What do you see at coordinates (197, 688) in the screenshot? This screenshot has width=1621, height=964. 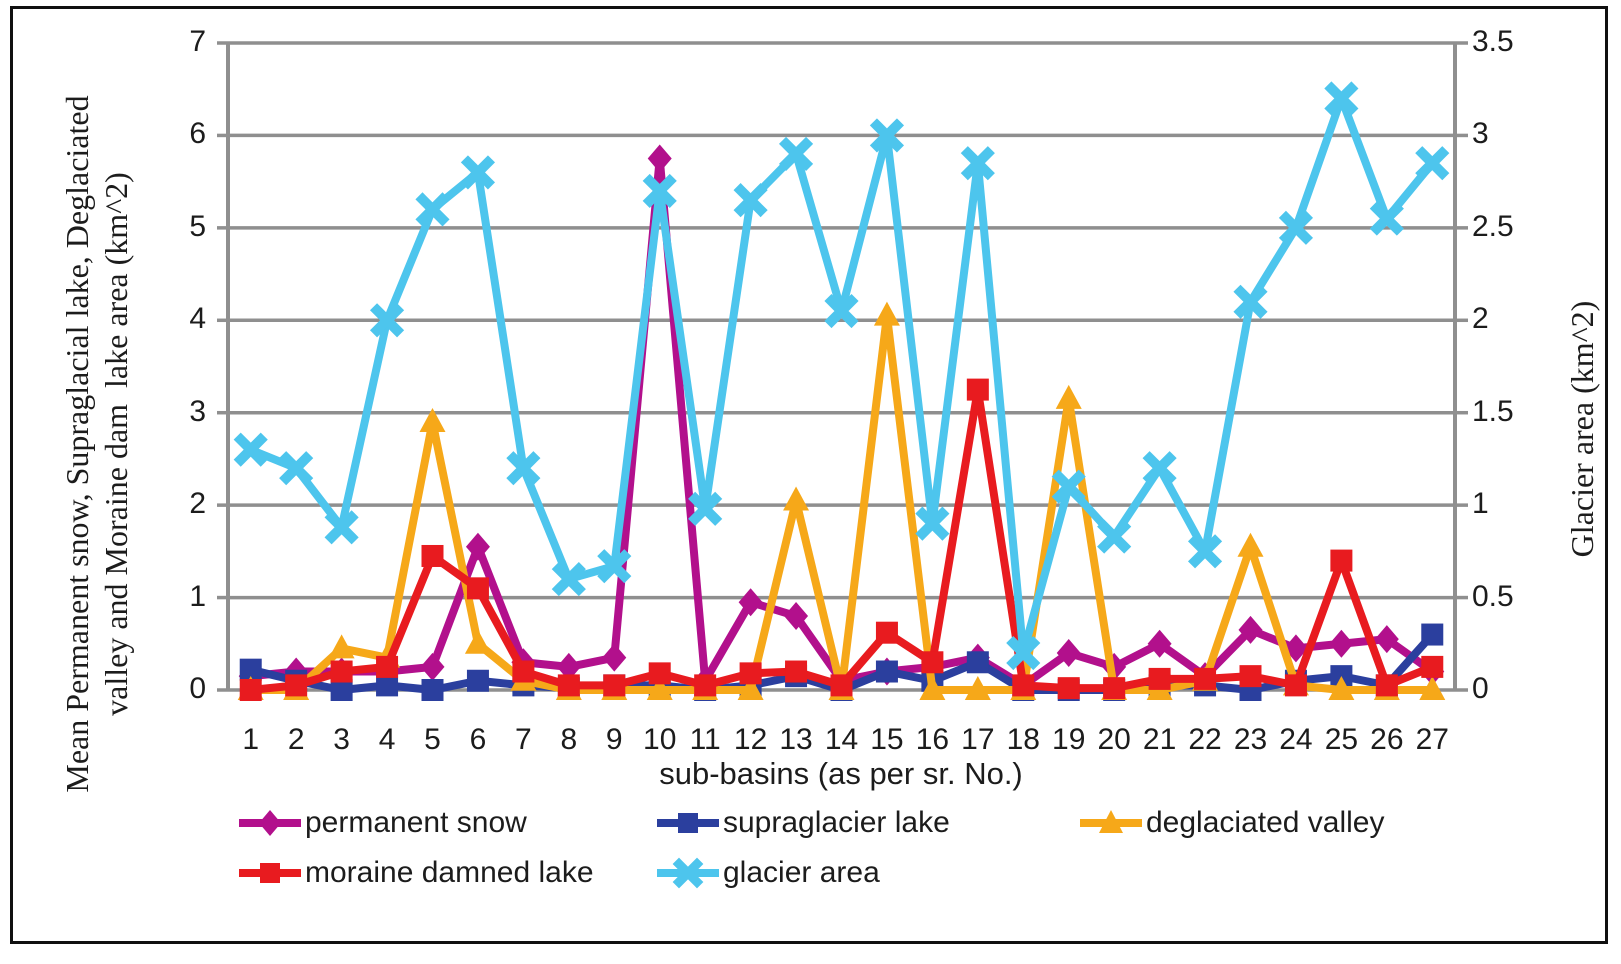 I see `y-left-tick-0: 0` at bounding box center [197, 688].